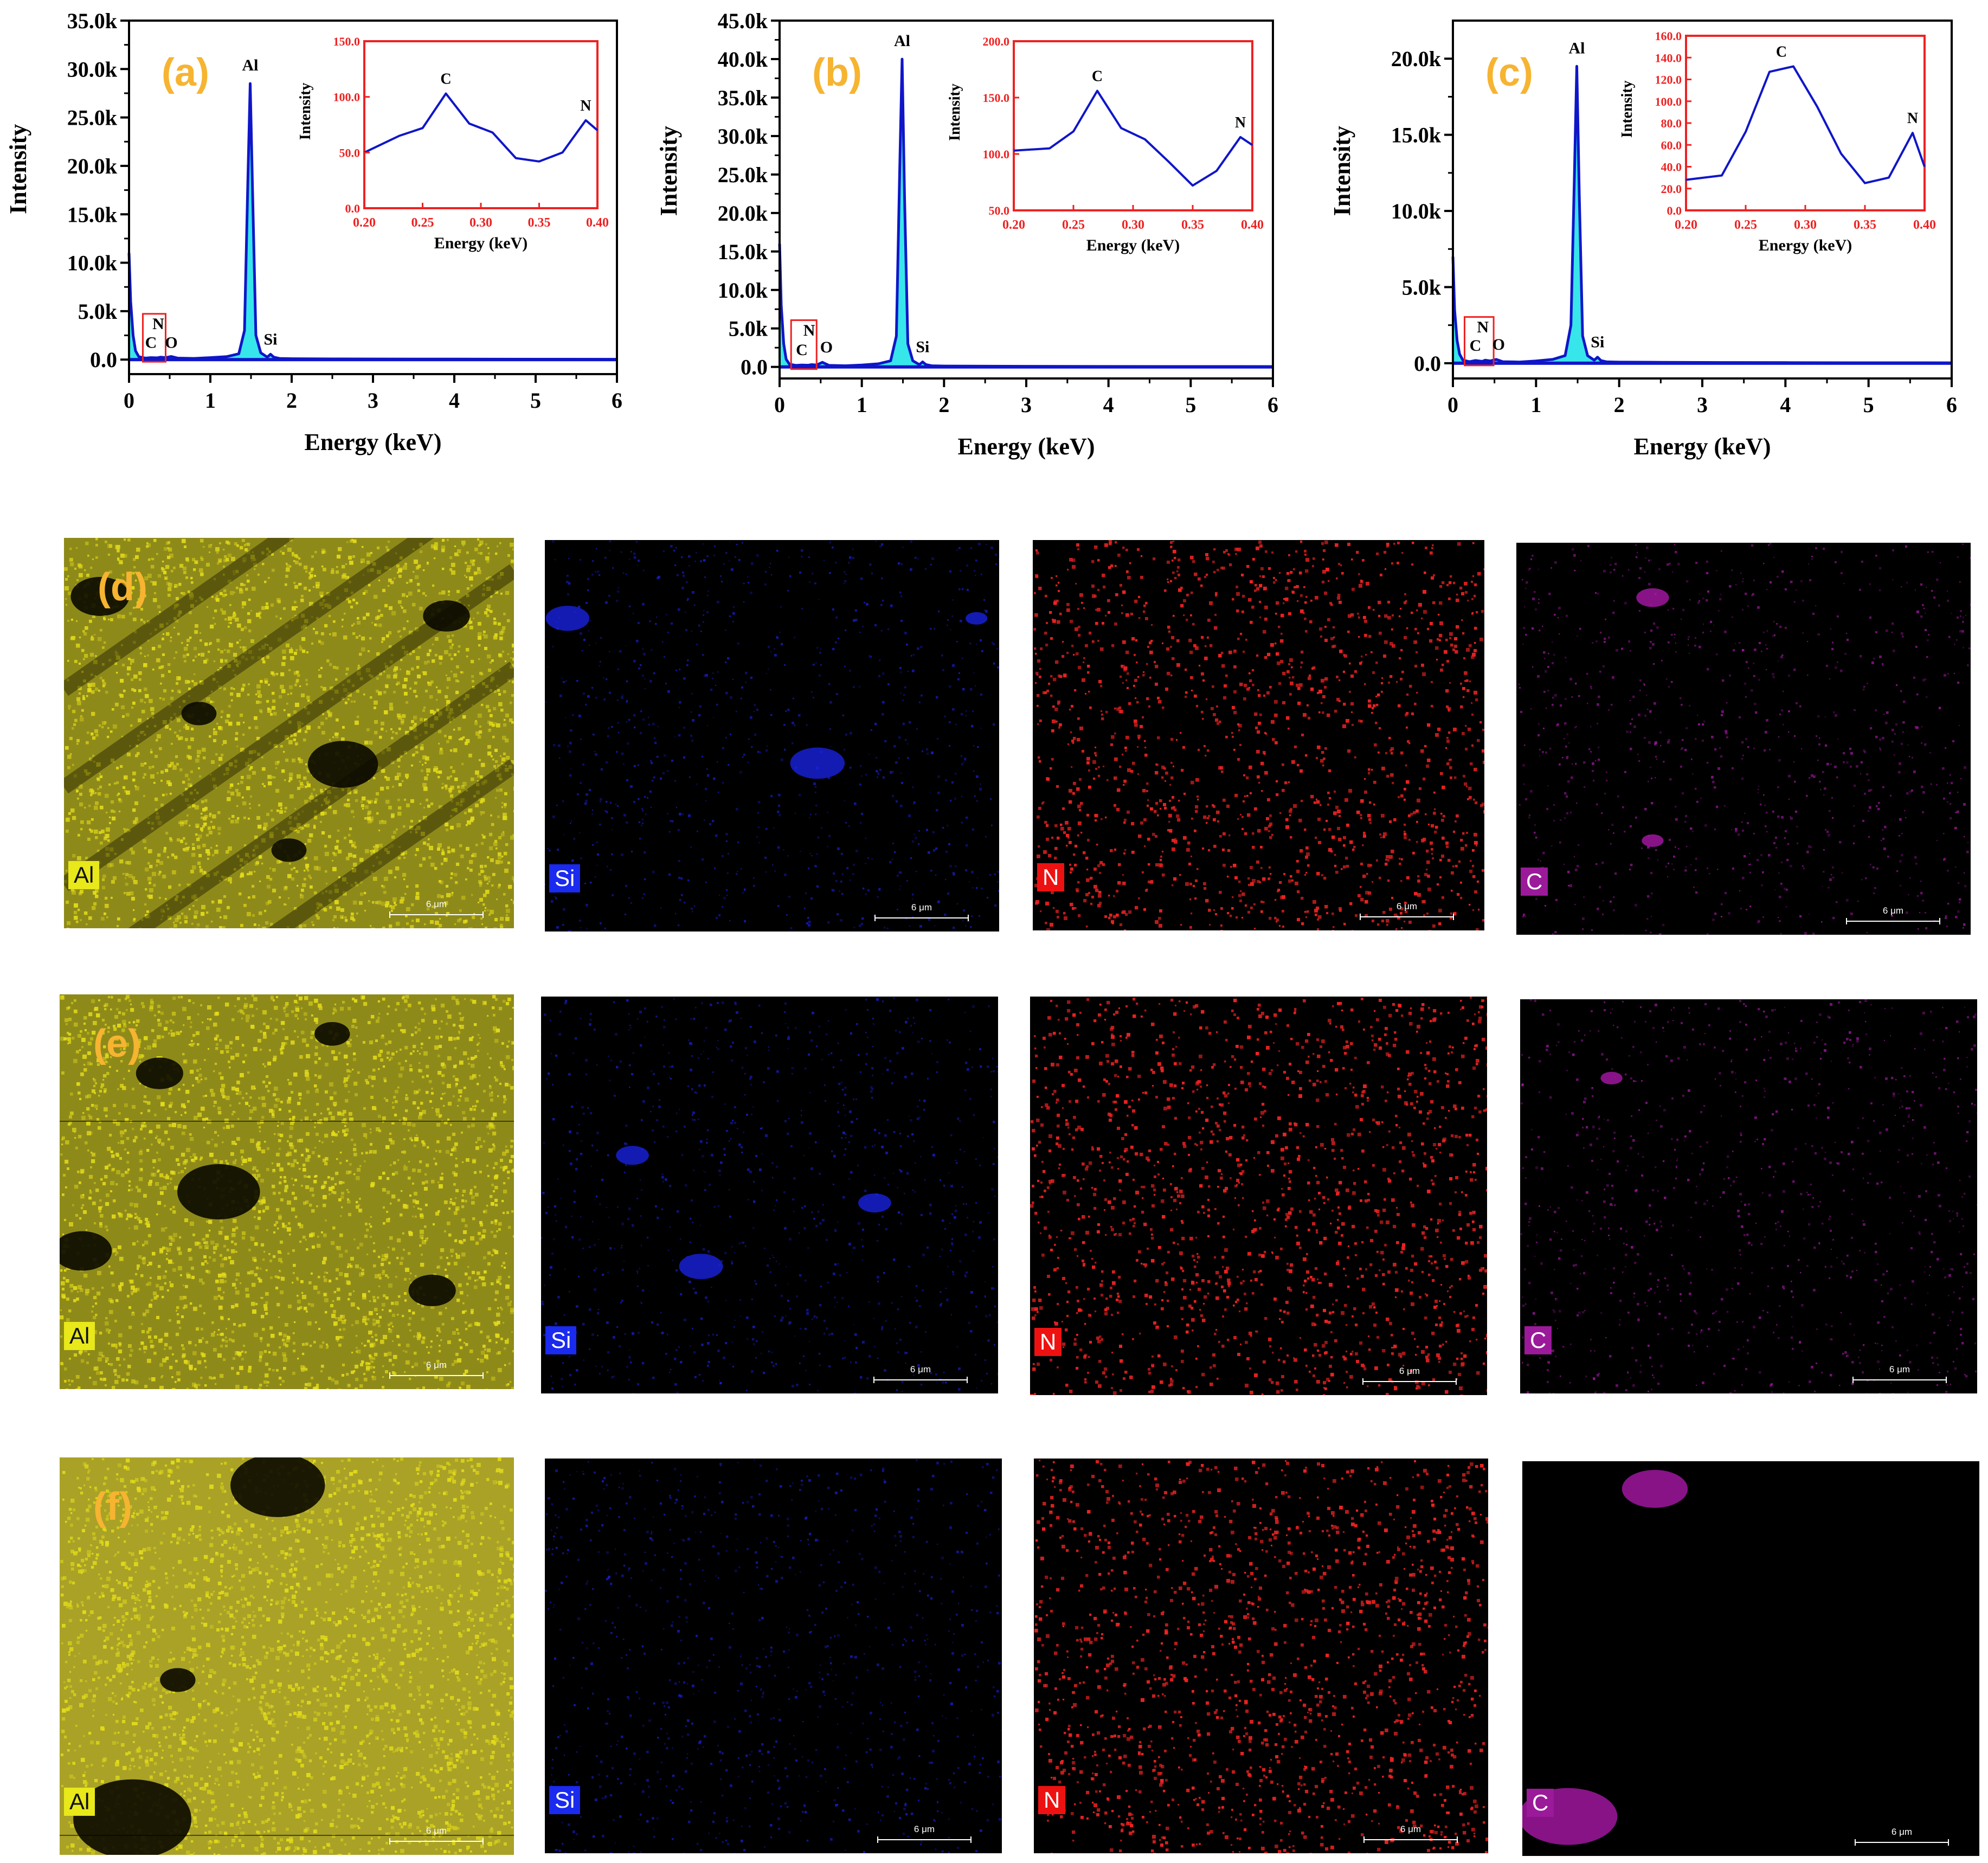 This screenshot has height=1863, width=1988. I want to click on inset-y-axis-title: Intensity, so click(305, 111).